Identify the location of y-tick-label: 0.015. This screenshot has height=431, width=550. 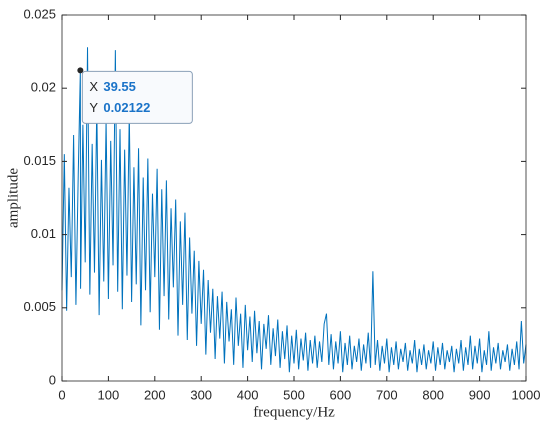
(39, 160).